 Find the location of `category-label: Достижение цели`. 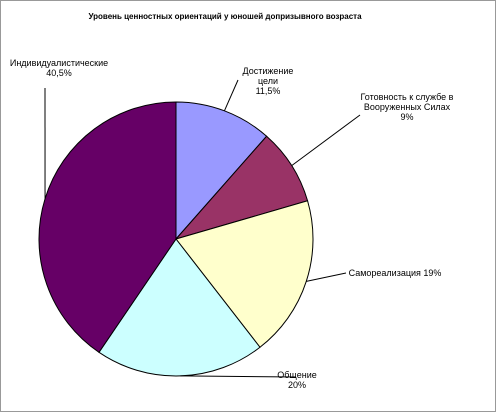

category-label: Достижение цели is located at coordinates (268, 76).